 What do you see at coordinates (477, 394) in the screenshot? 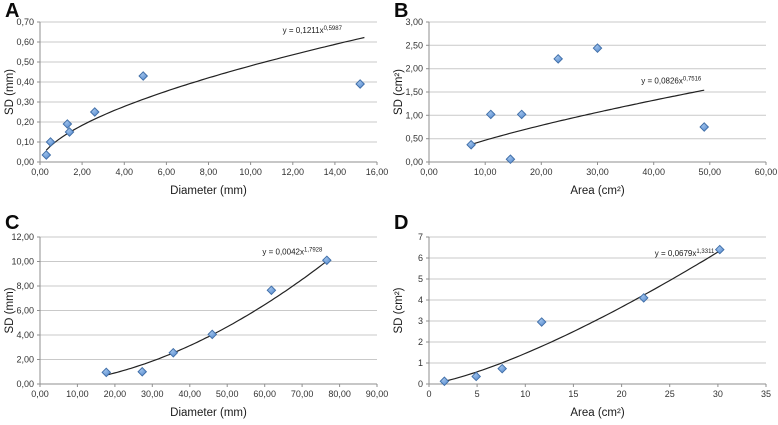
I see `x-tick-label: 5` at bounding box center [477, 394].